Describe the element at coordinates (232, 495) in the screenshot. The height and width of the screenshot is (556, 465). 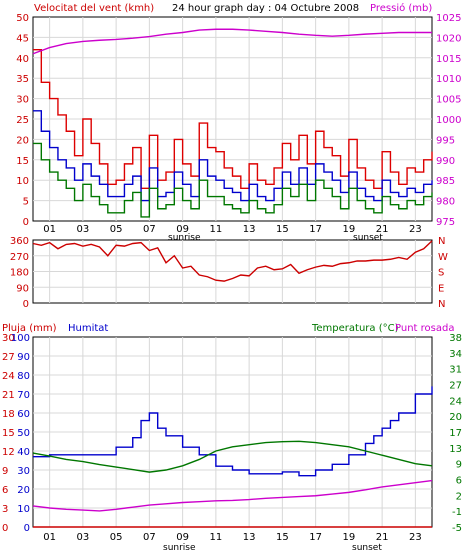
I see `dewpoint-line` at that location.